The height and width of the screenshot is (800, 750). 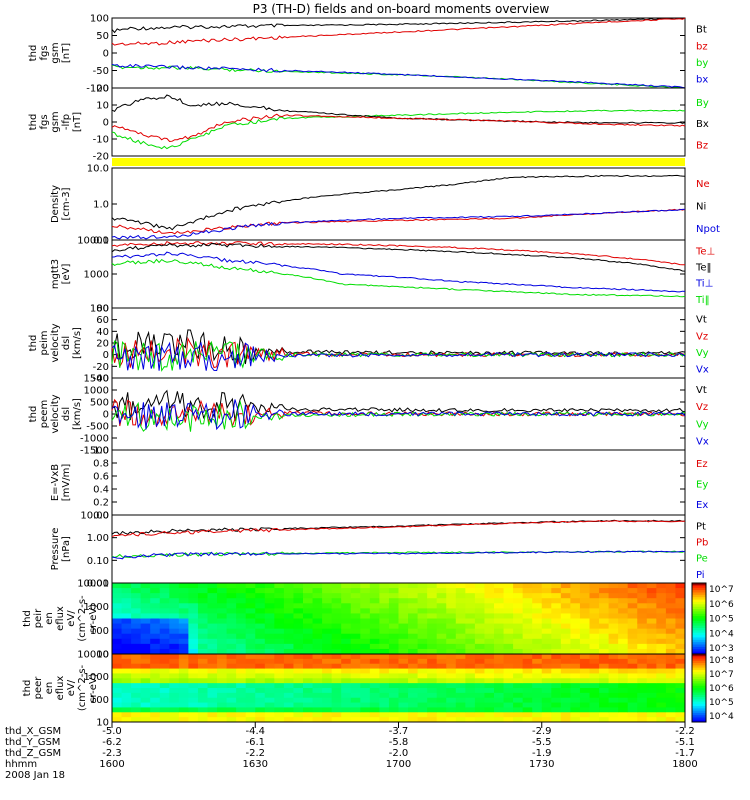 I want to click on series-by, so click(x=398, y=76).